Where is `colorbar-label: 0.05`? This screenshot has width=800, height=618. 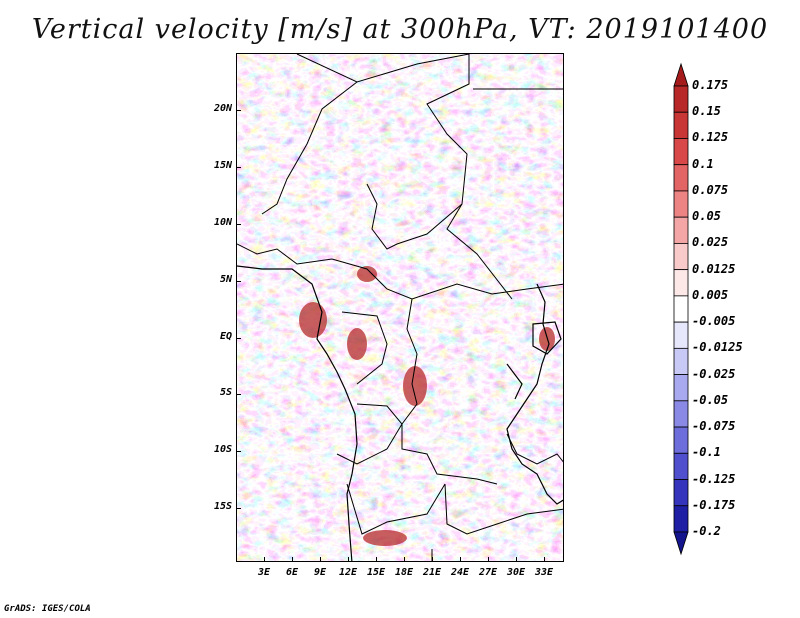 colorbar-label: 0.05 is located at coordinates (706, 216).